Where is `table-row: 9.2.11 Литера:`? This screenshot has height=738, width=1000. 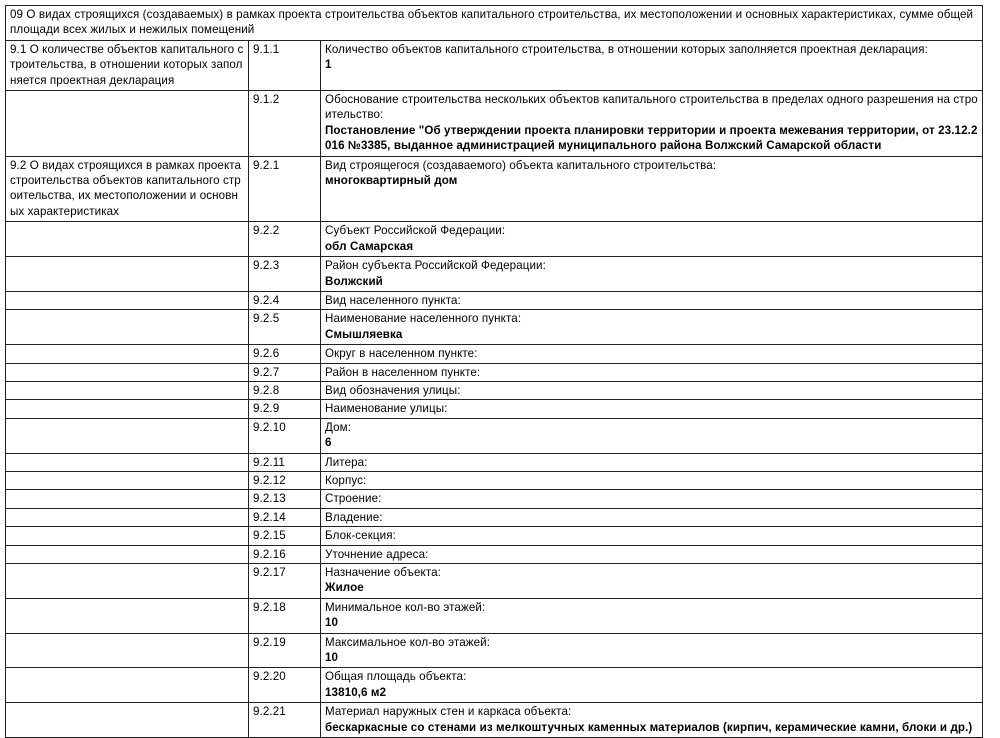 table-row: 9.2.11 Литера: is located at coordinates (494, 462).